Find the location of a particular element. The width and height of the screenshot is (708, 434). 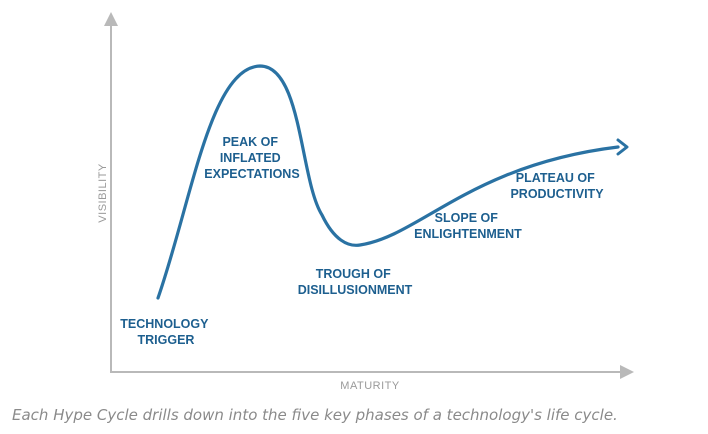

phase-label-line: SLOPE OF is located at coordinates (467, 218).